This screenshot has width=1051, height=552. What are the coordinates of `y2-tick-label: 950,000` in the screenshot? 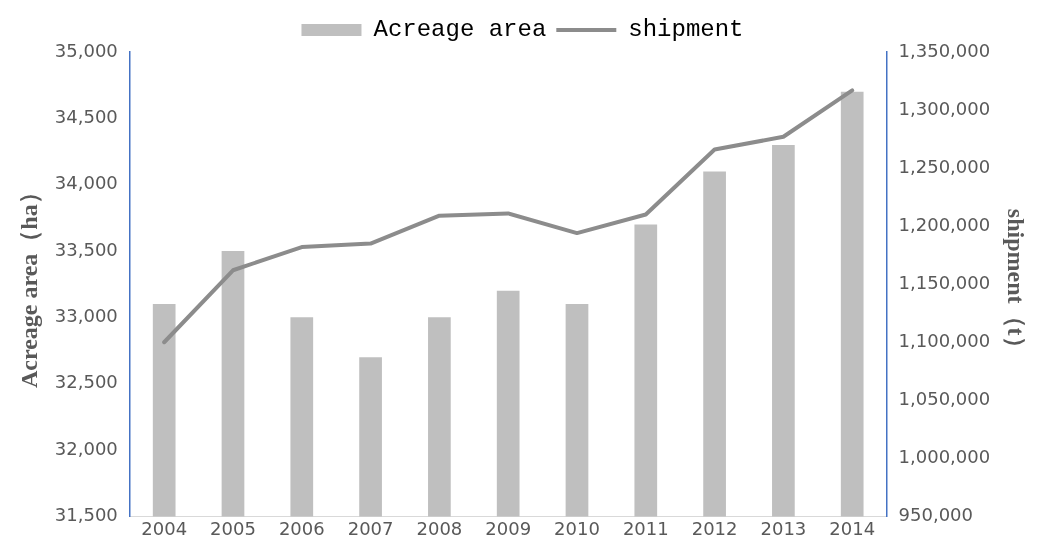 It's located at (936, 515).